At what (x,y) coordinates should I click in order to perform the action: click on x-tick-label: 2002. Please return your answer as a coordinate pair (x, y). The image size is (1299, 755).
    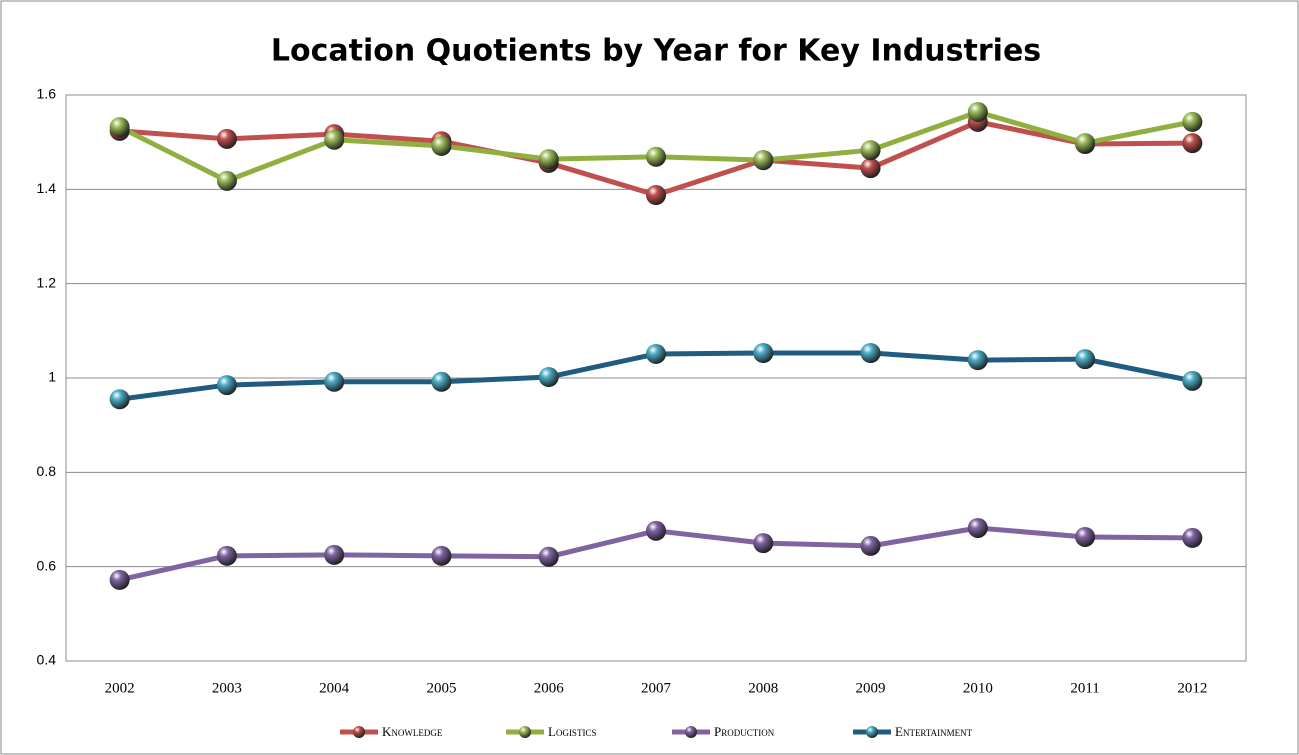
    Looking at the image, I should click on (120, 688).